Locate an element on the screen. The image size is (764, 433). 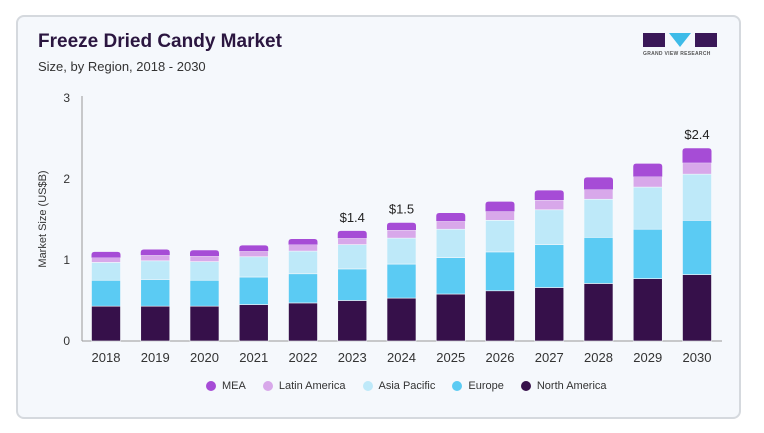
logo-text: GRAND VIEW RESEARCH is located at coordinates (677, 54).